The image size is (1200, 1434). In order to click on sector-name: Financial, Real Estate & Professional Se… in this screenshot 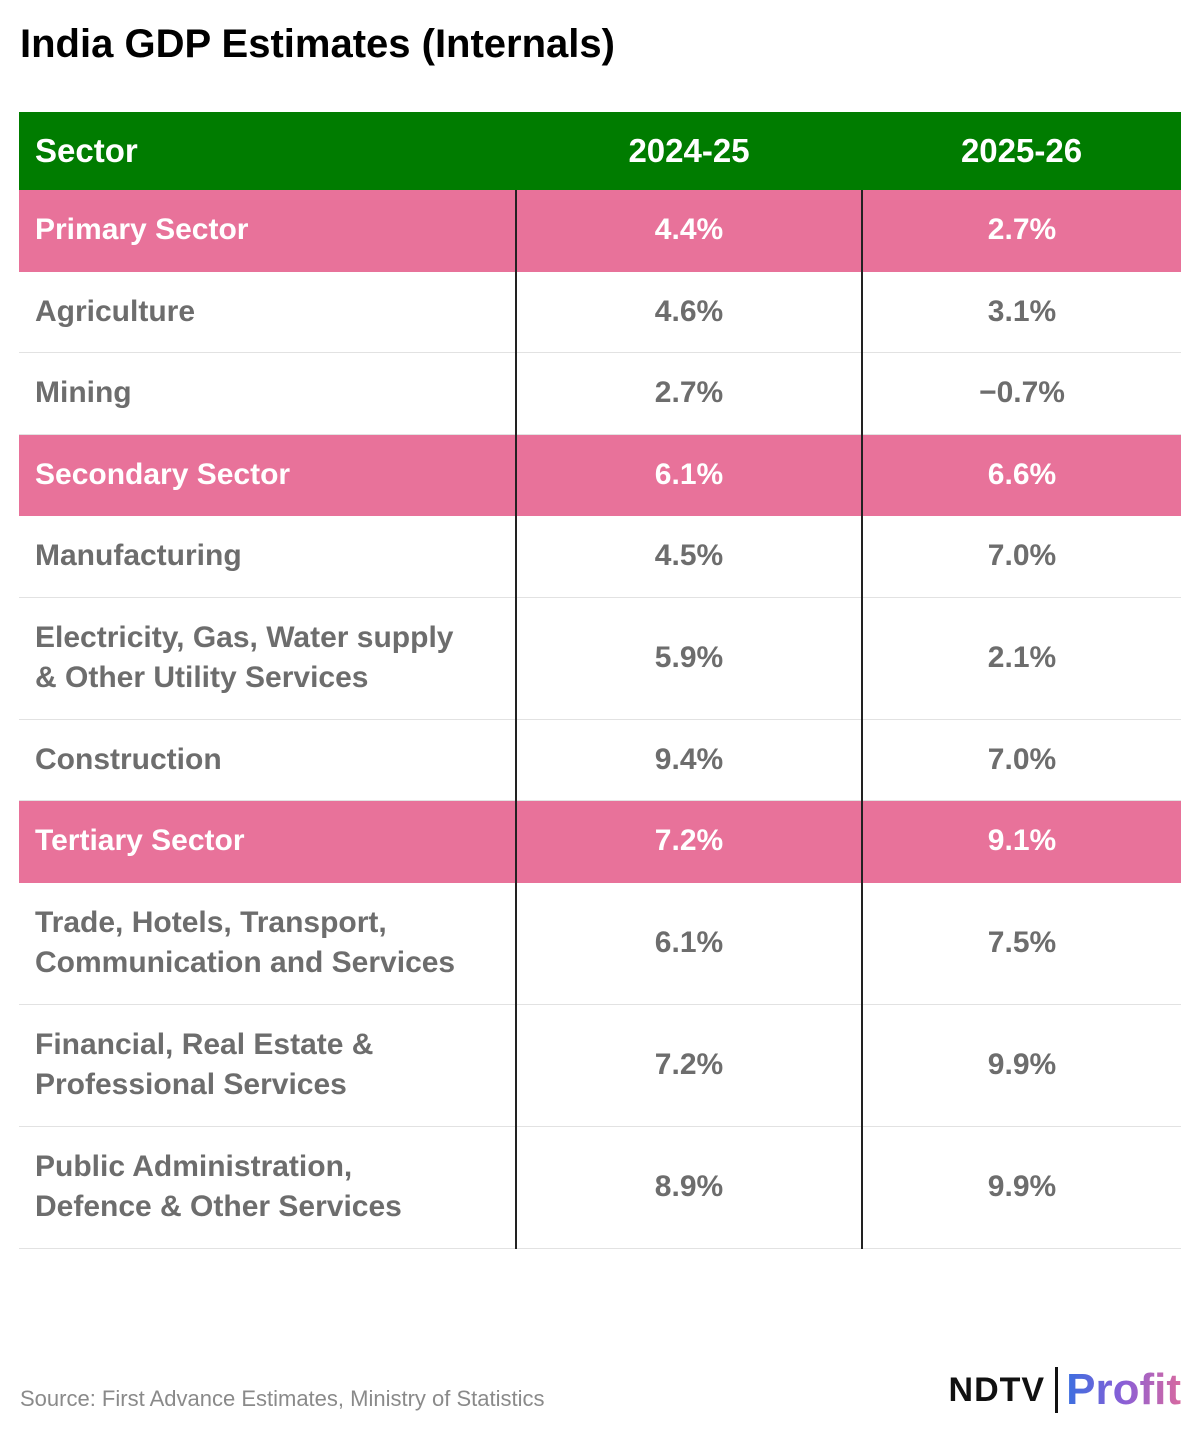, I will do `click(267, 1065)`.